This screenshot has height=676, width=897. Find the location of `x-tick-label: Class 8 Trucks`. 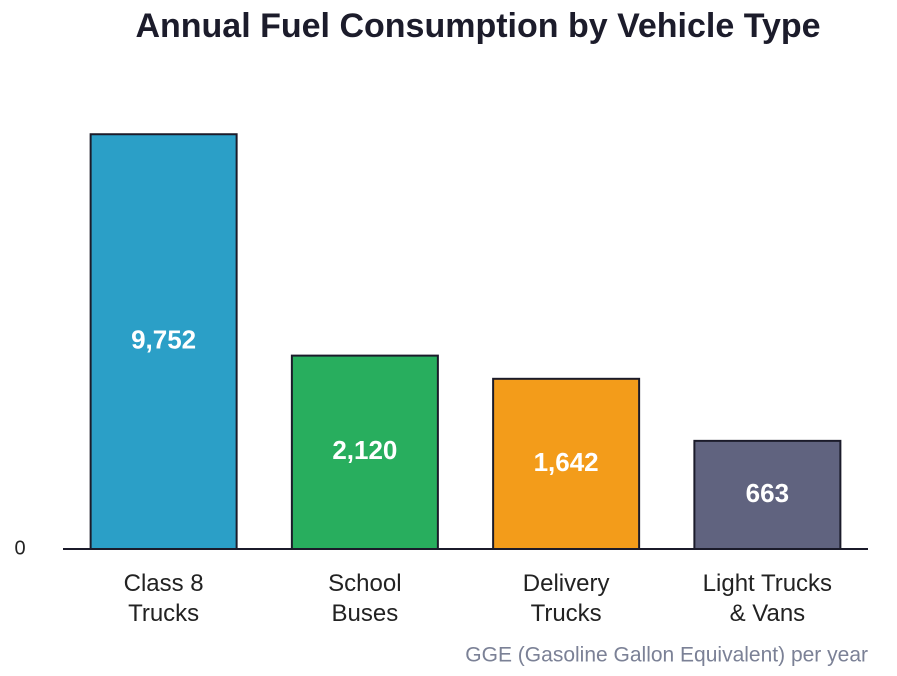

x-tick-label: Class 8 Trucks is located at coordinates (163, 598).